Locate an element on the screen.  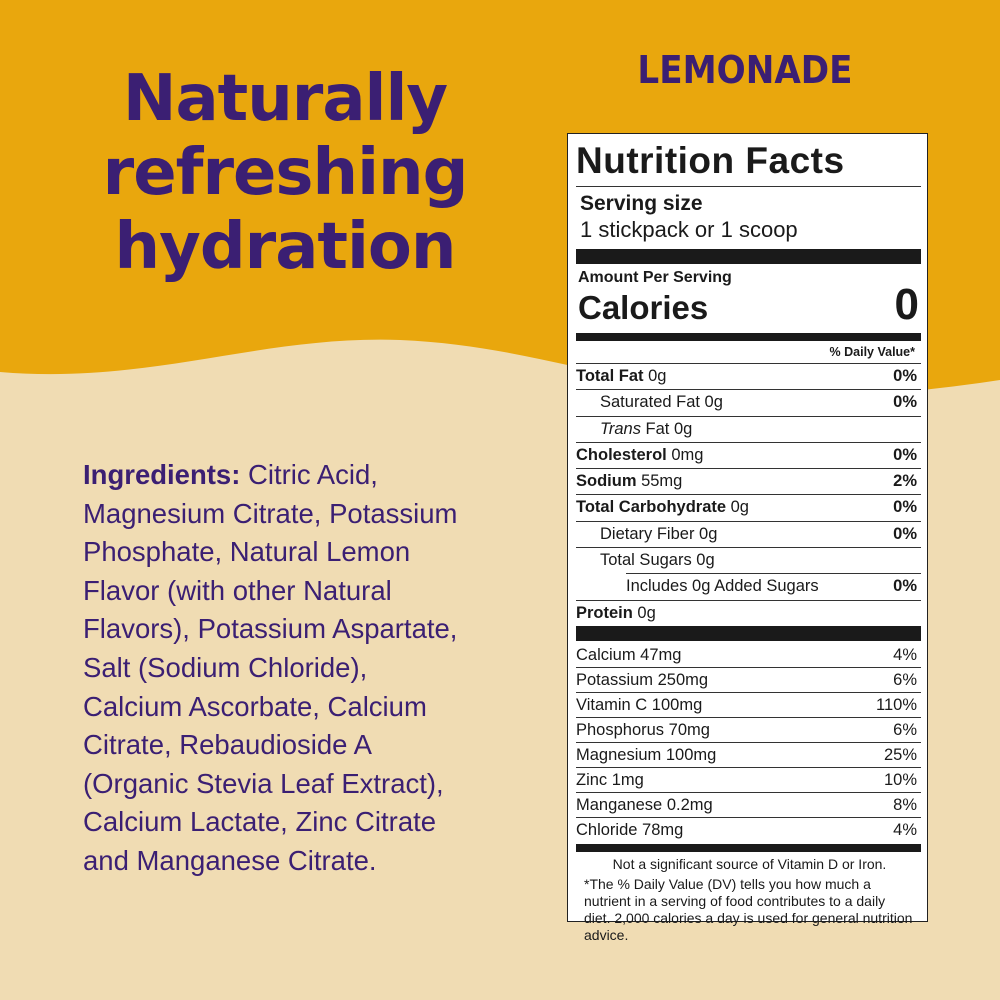
nutrient-row: Includes 0g Added Sugars 0% is located at coordinates (773, 586).